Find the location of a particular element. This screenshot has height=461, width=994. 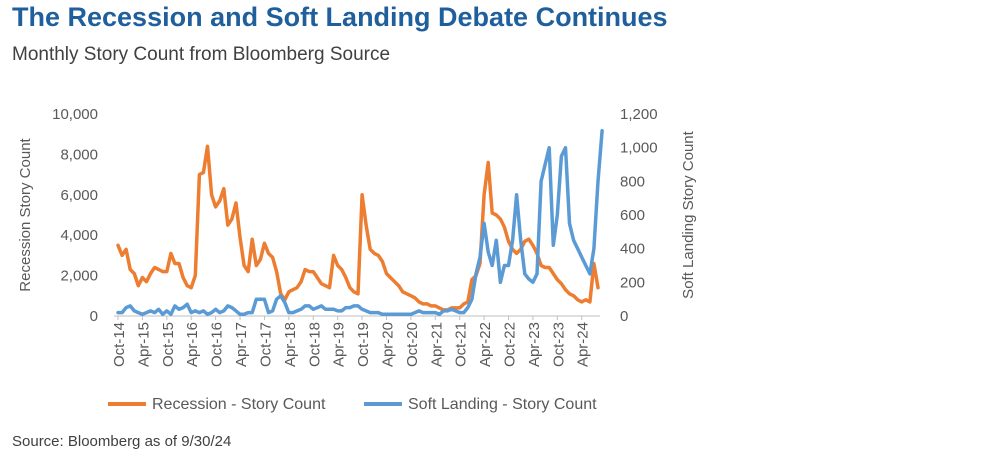

left-y-tick-label: 2,000 is located at coordinates (79, 276).